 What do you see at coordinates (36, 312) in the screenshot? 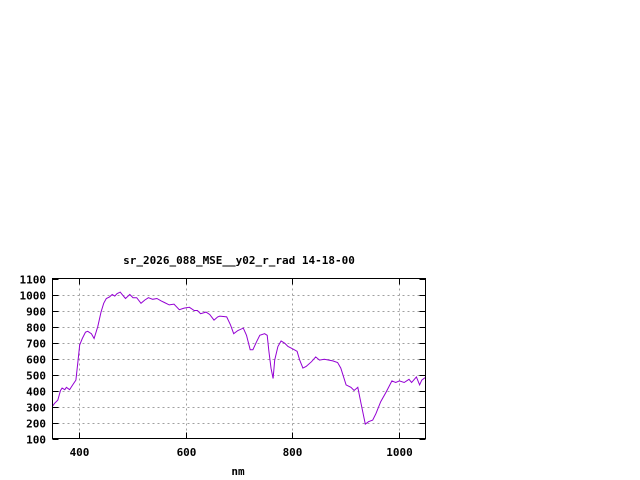
I see `y-tick-label: 900` at bounding box center [36, 312].